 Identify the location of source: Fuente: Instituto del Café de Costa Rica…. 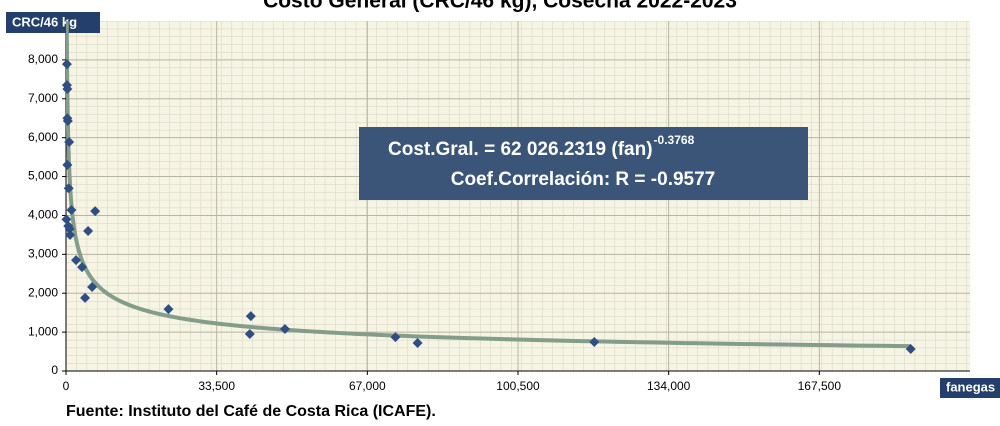
(251, 411).